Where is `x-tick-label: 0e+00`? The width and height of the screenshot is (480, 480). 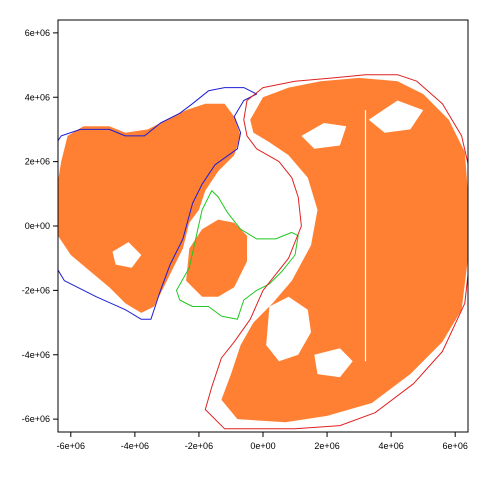
x-tick-label: 0e+00 is located at coordinates (262, 446).